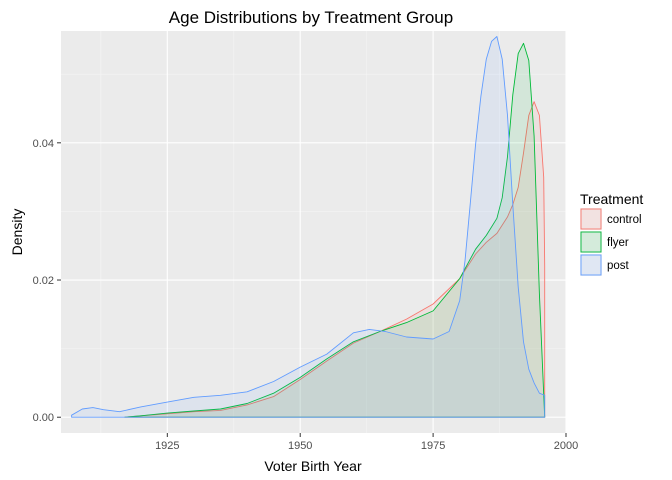 The height and width of the screenshot is (480, 672). I want to click on legend-key-post, so click(591, 265).